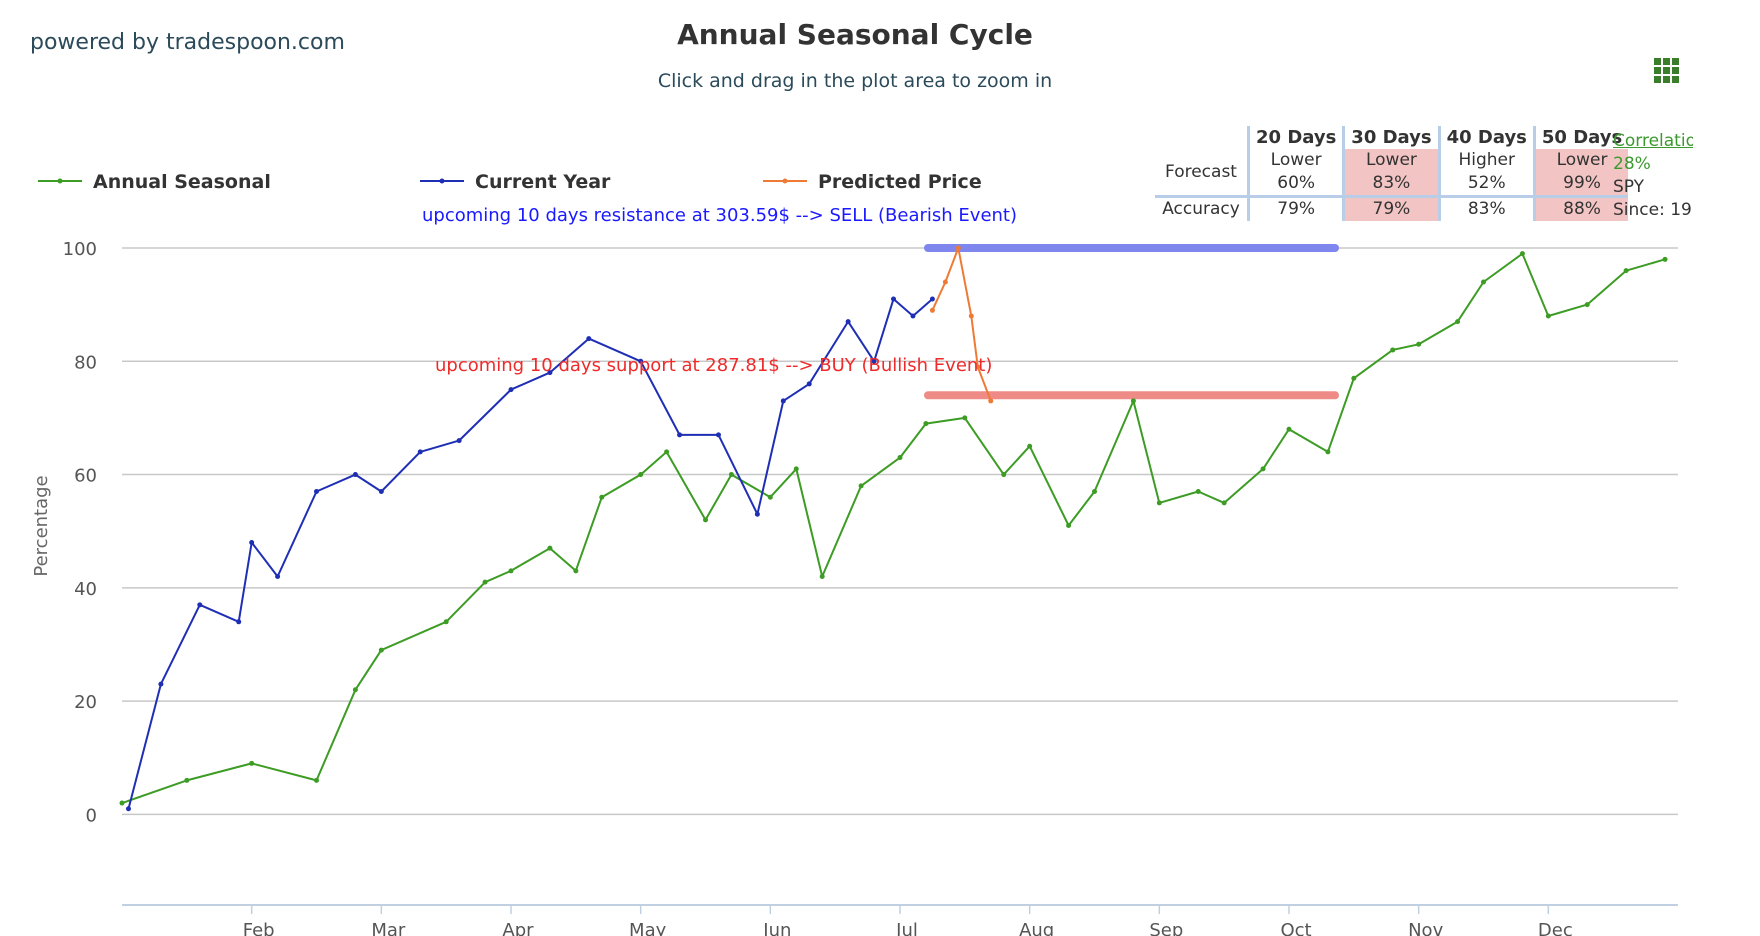 This screenshot has width=1760, height=936. Describe the element at coordinates (91, 815) in the screenshot. I see `y-tick-label: 0` at that location.